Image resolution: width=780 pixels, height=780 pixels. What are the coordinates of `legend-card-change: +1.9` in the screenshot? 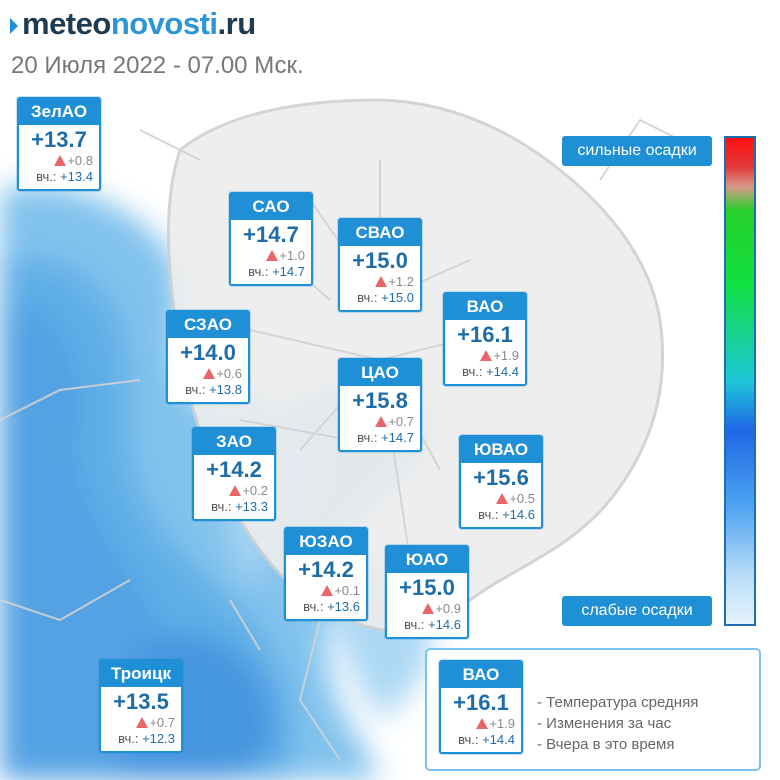 It's located at (481, 724).